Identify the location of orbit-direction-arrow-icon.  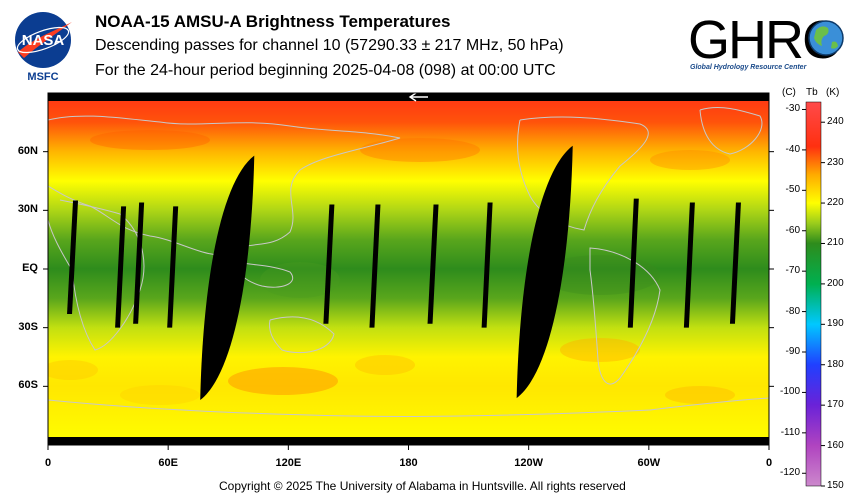
(418, 97).